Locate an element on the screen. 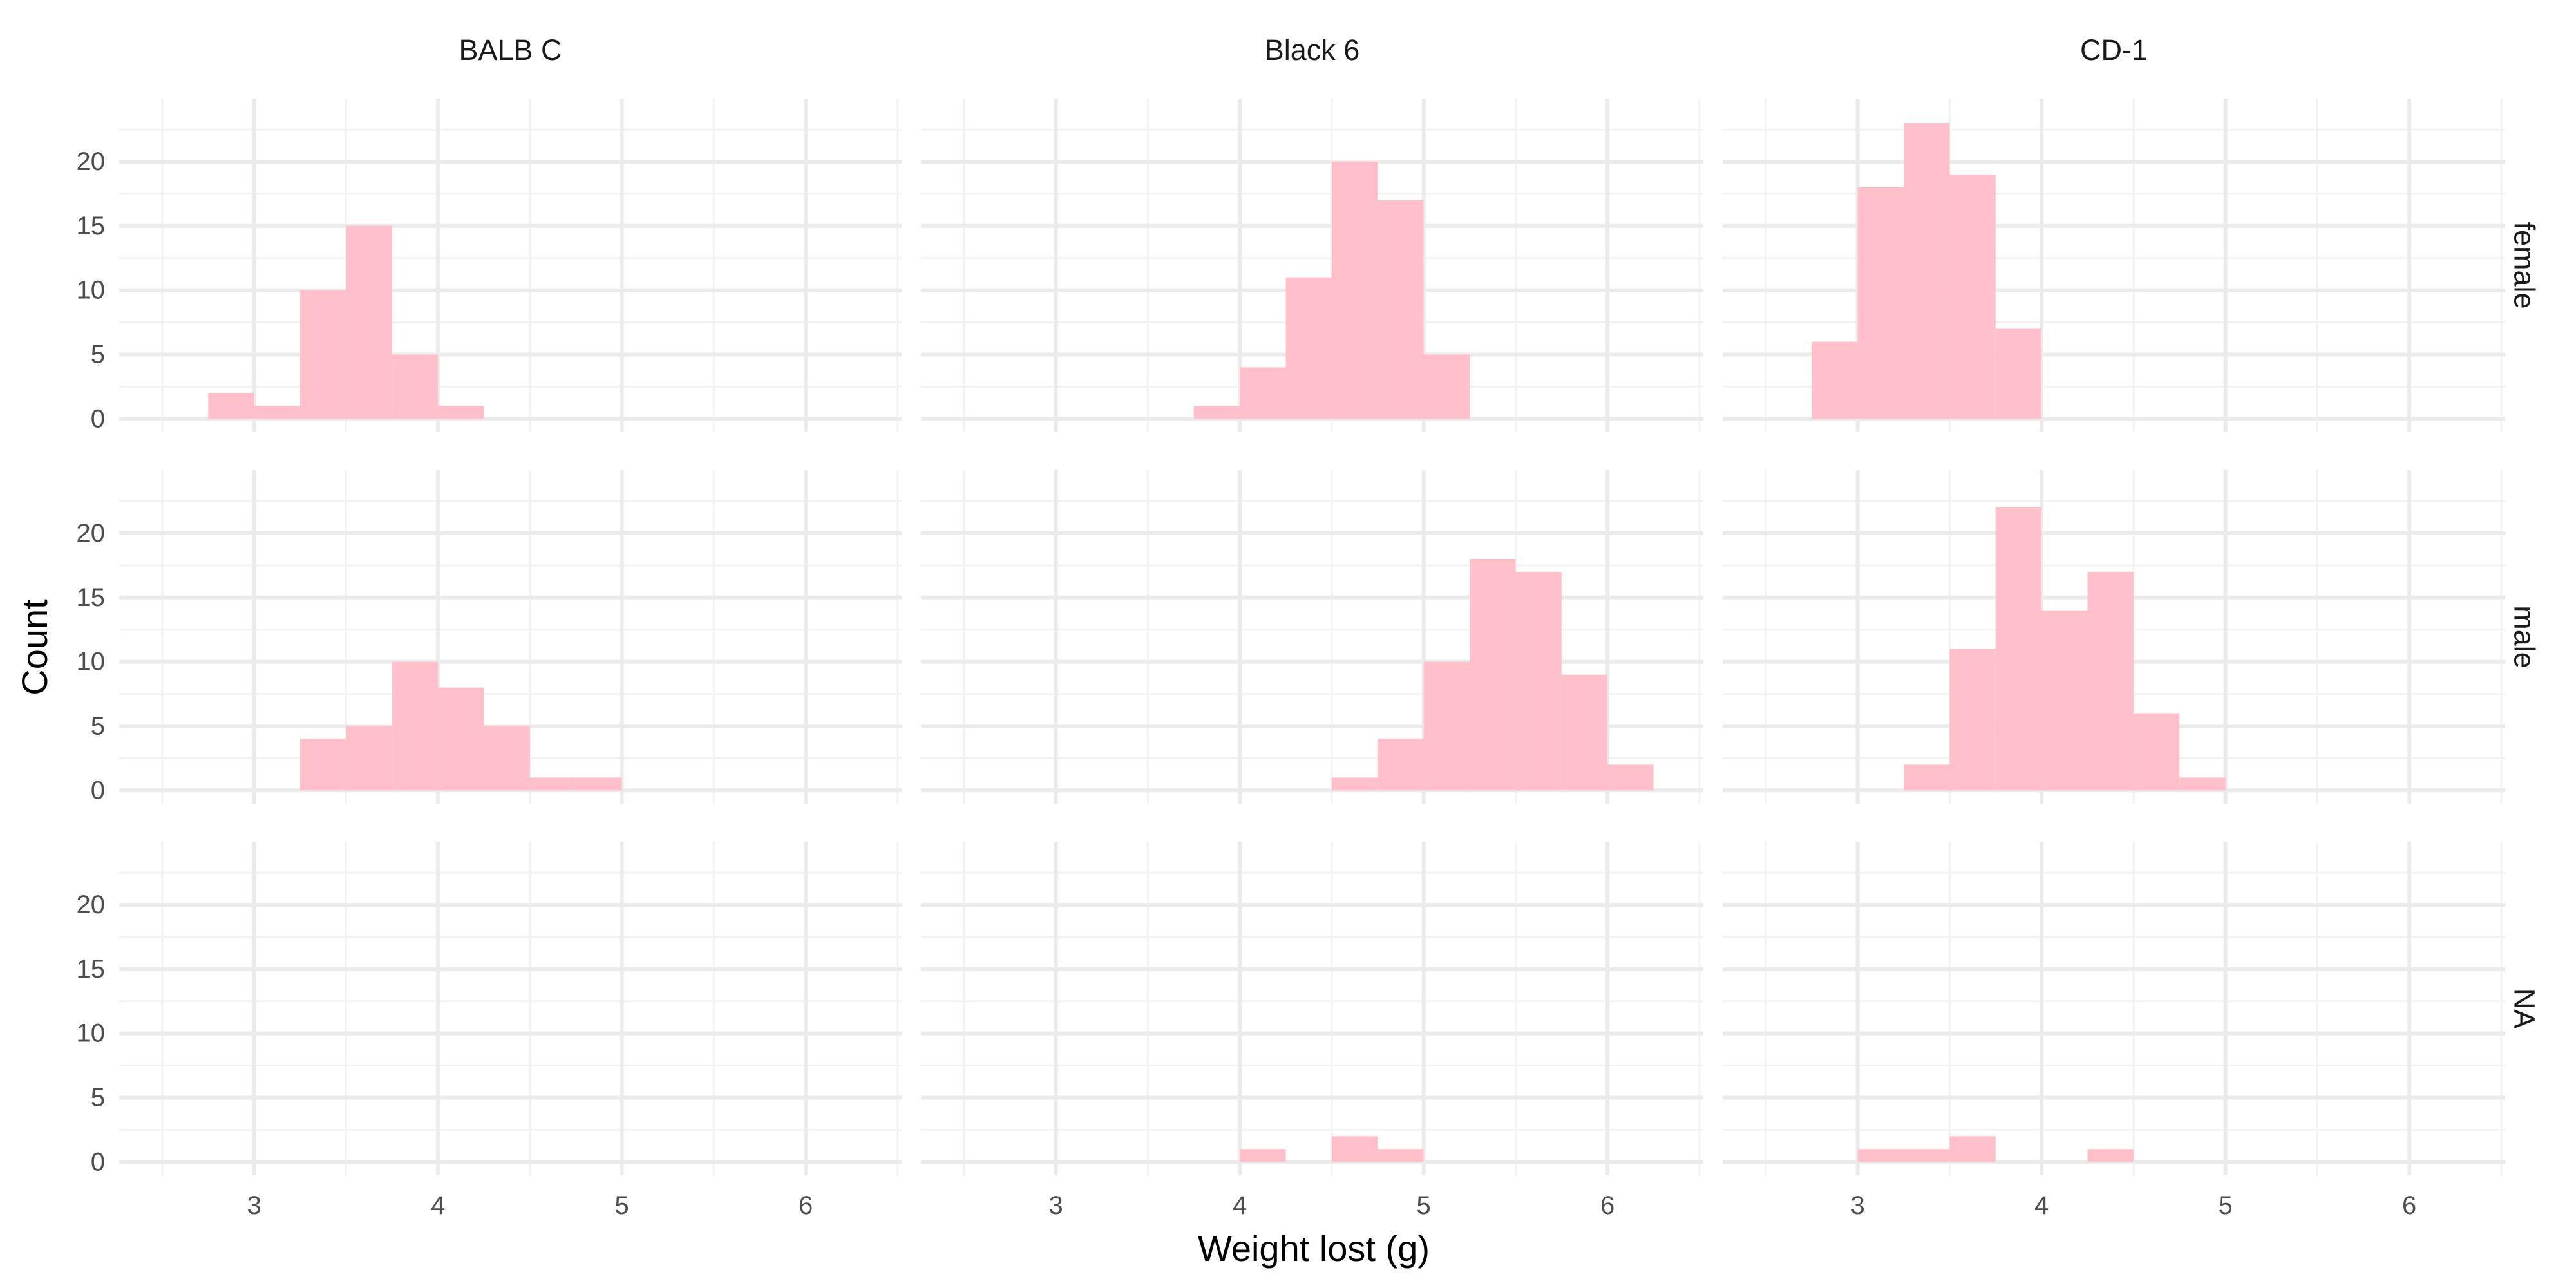 Image resolution: width=2576 pixels, height=1288 pixels. bars-black-6-female is located at coordinates (1331, 290).